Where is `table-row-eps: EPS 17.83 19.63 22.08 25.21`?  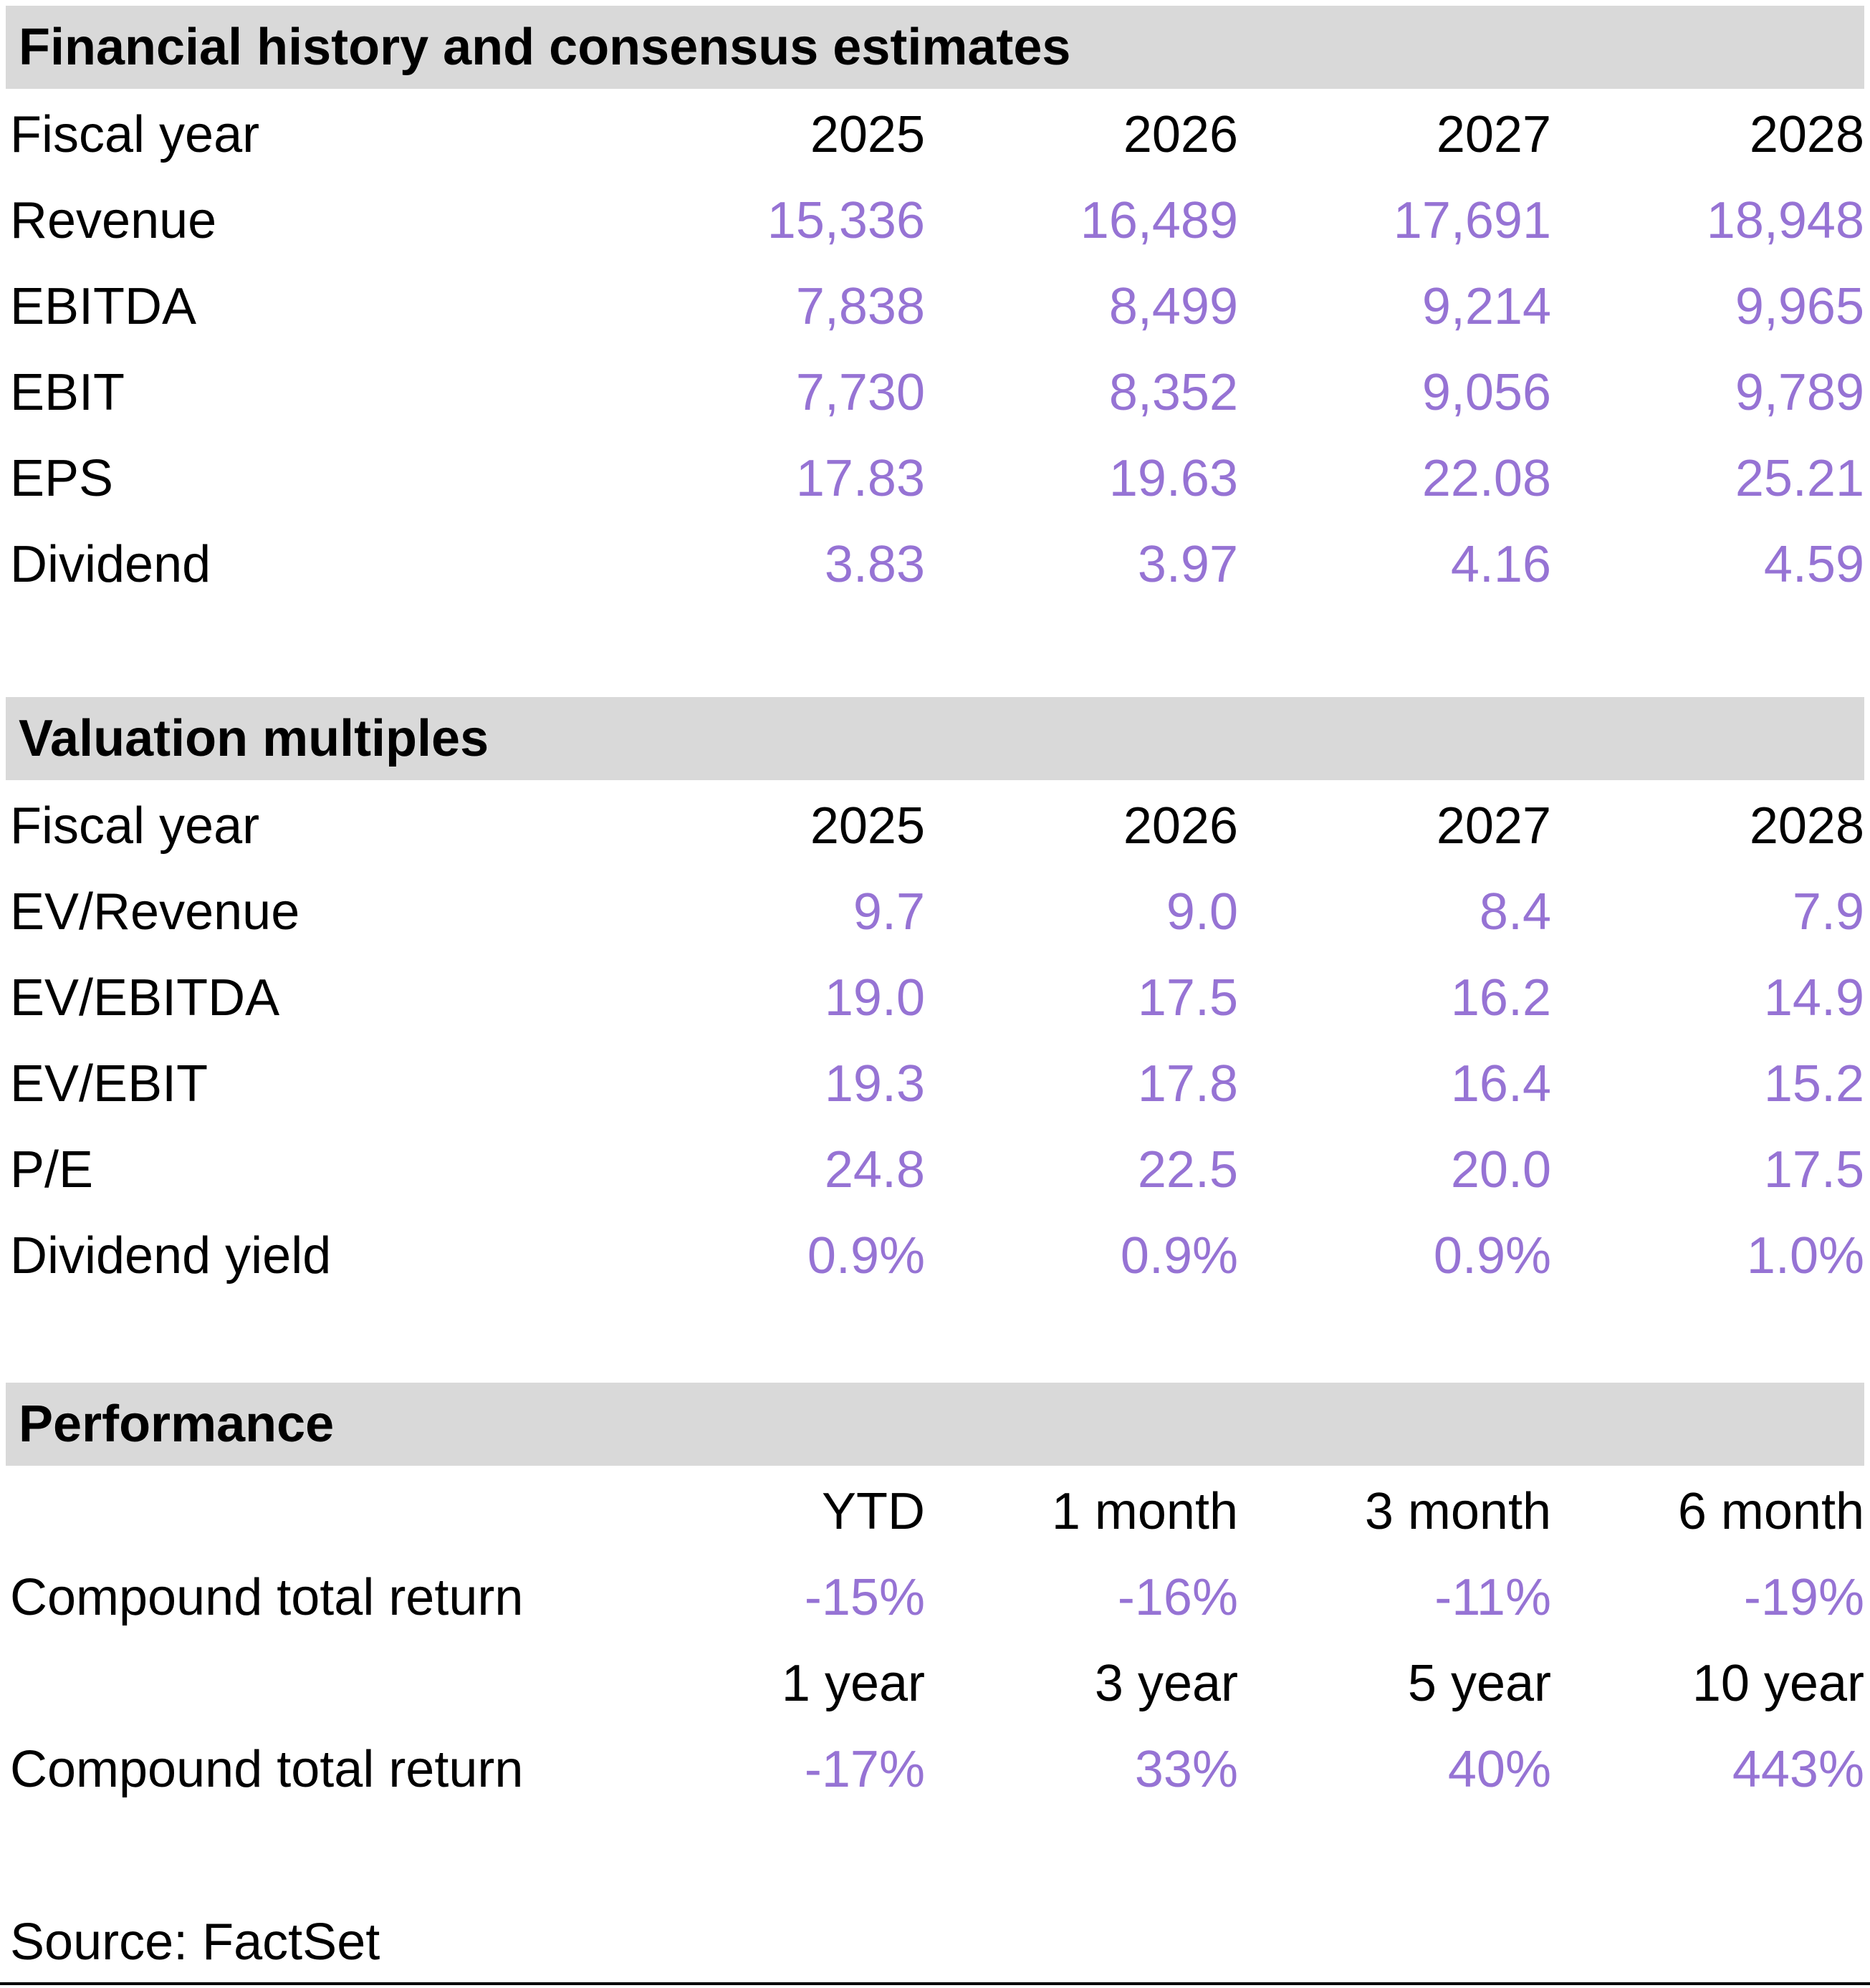 table-row-eps: EPS 17.83 19.63 22.08 25.21 is located at coordinates (935, 479).